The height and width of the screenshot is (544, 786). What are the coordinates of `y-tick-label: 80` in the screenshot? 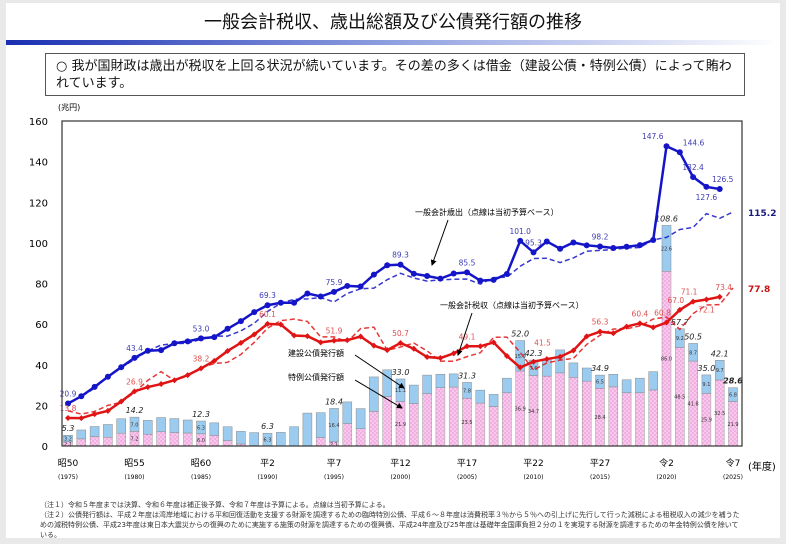 It's located at (41, 285).